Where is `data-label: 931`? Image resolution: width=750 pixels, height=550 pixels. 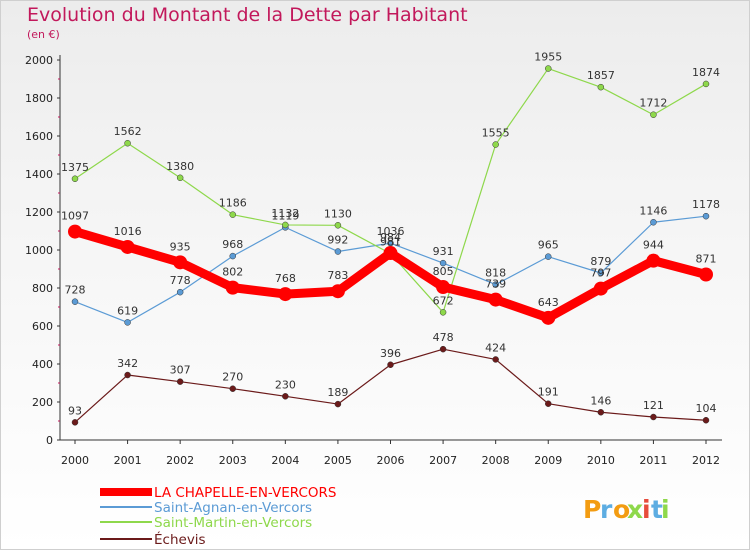 data-label: 931 is located at coordinates (443, 251).